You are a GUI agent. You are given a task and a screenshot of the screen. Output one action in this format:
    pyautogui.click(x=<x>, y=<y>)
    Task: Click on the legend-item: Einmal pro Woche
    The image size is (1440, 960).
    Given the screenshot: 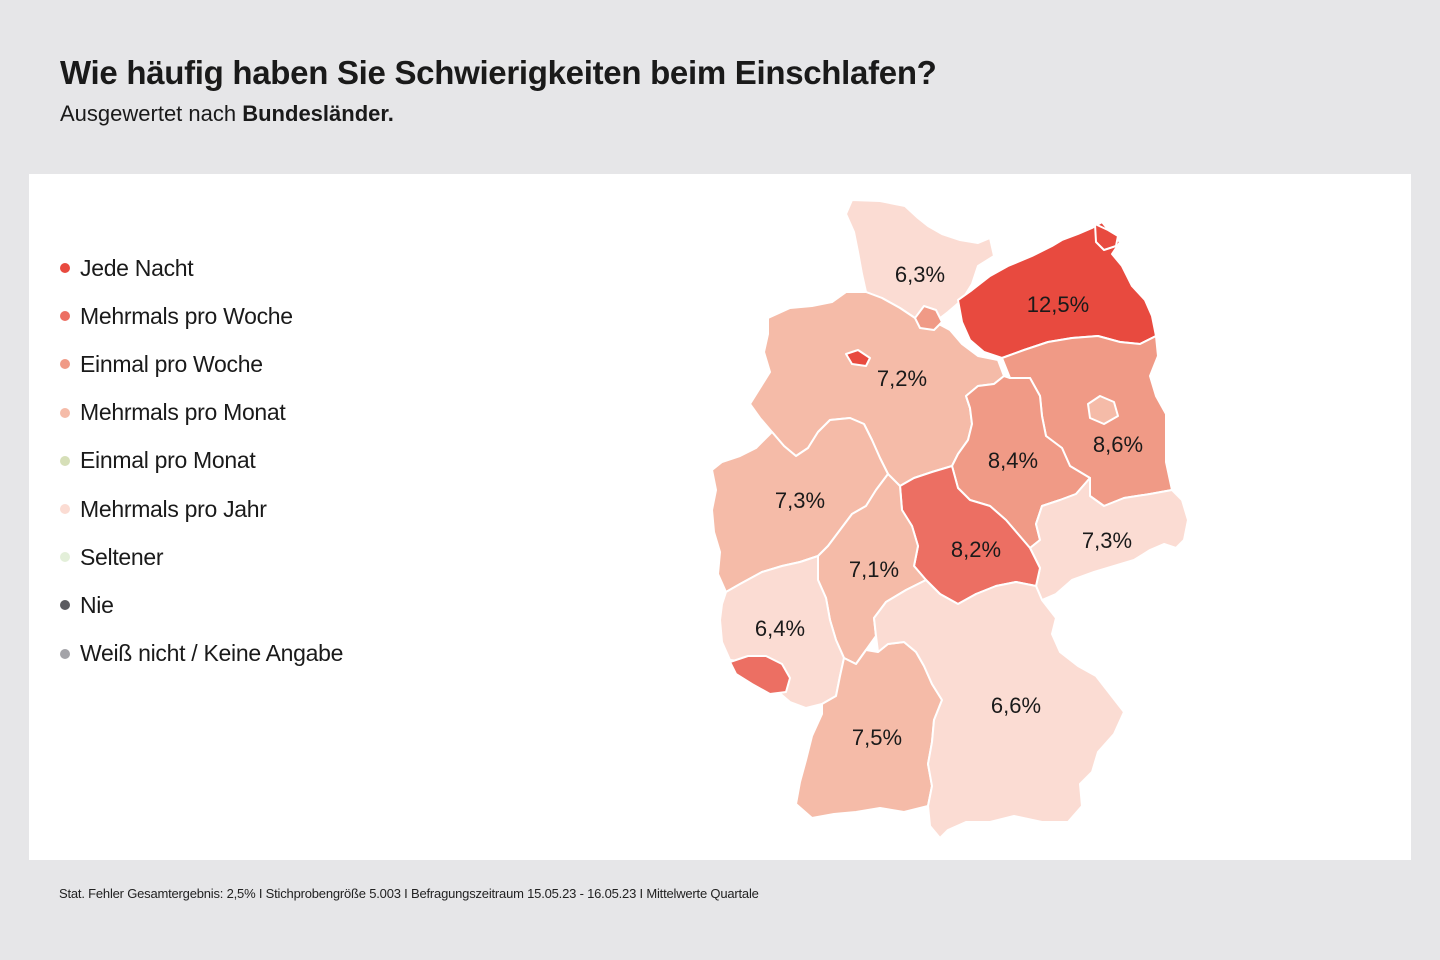 What is the action you would take?
    pyautogui.click(x=201, y=364)
    